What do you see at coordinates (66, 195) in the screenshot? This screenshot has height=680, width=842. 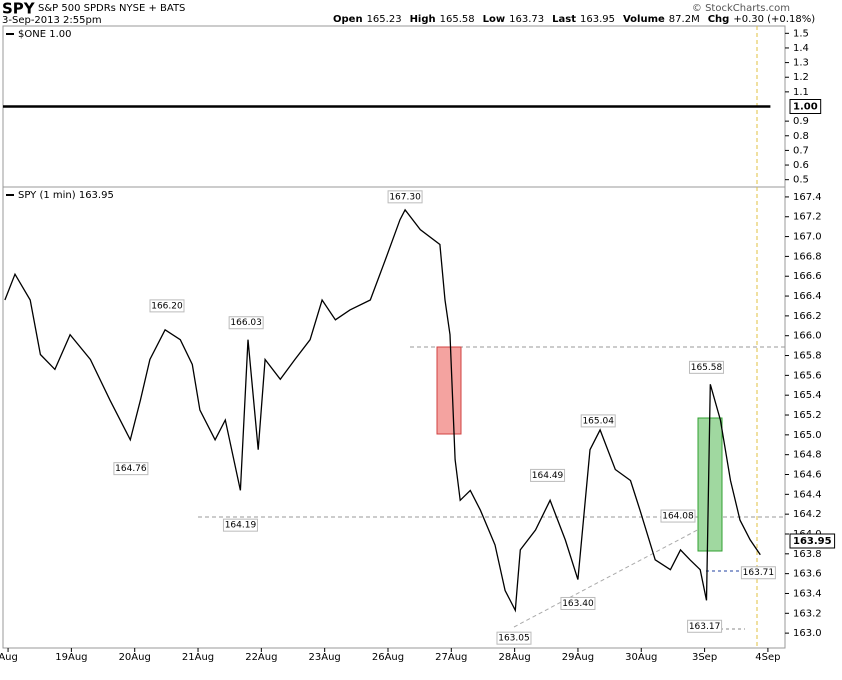 I see `panel-title: SPY (1 min) 163.95` at bounding box center [66, 195].